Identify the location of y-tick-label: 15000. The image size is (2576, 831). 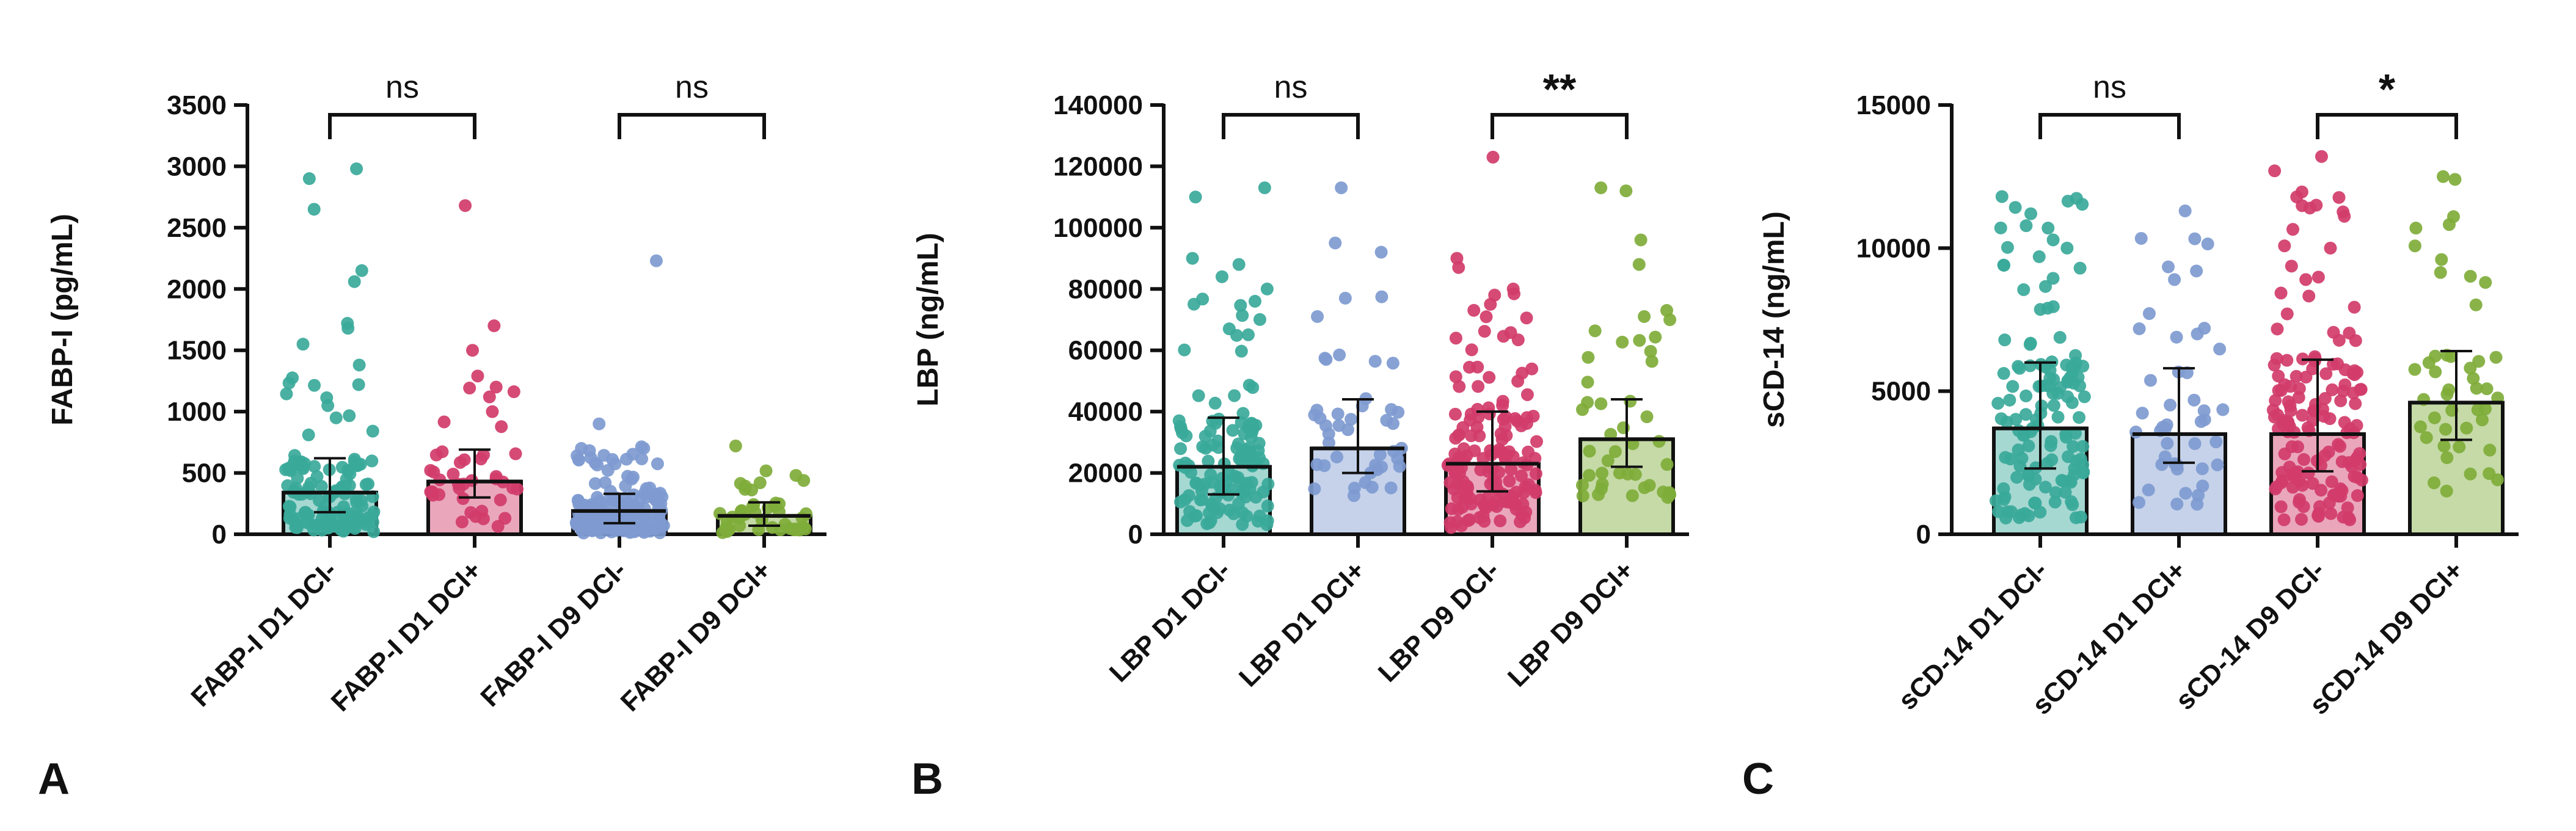
(1893, 105).